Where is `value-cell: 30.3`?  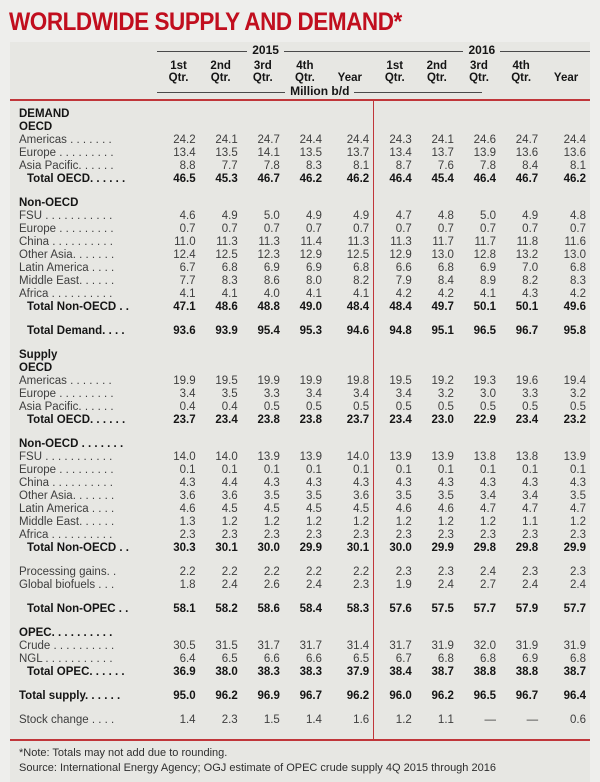
value-cell: 30.3 is located at coordinates (184, 548).